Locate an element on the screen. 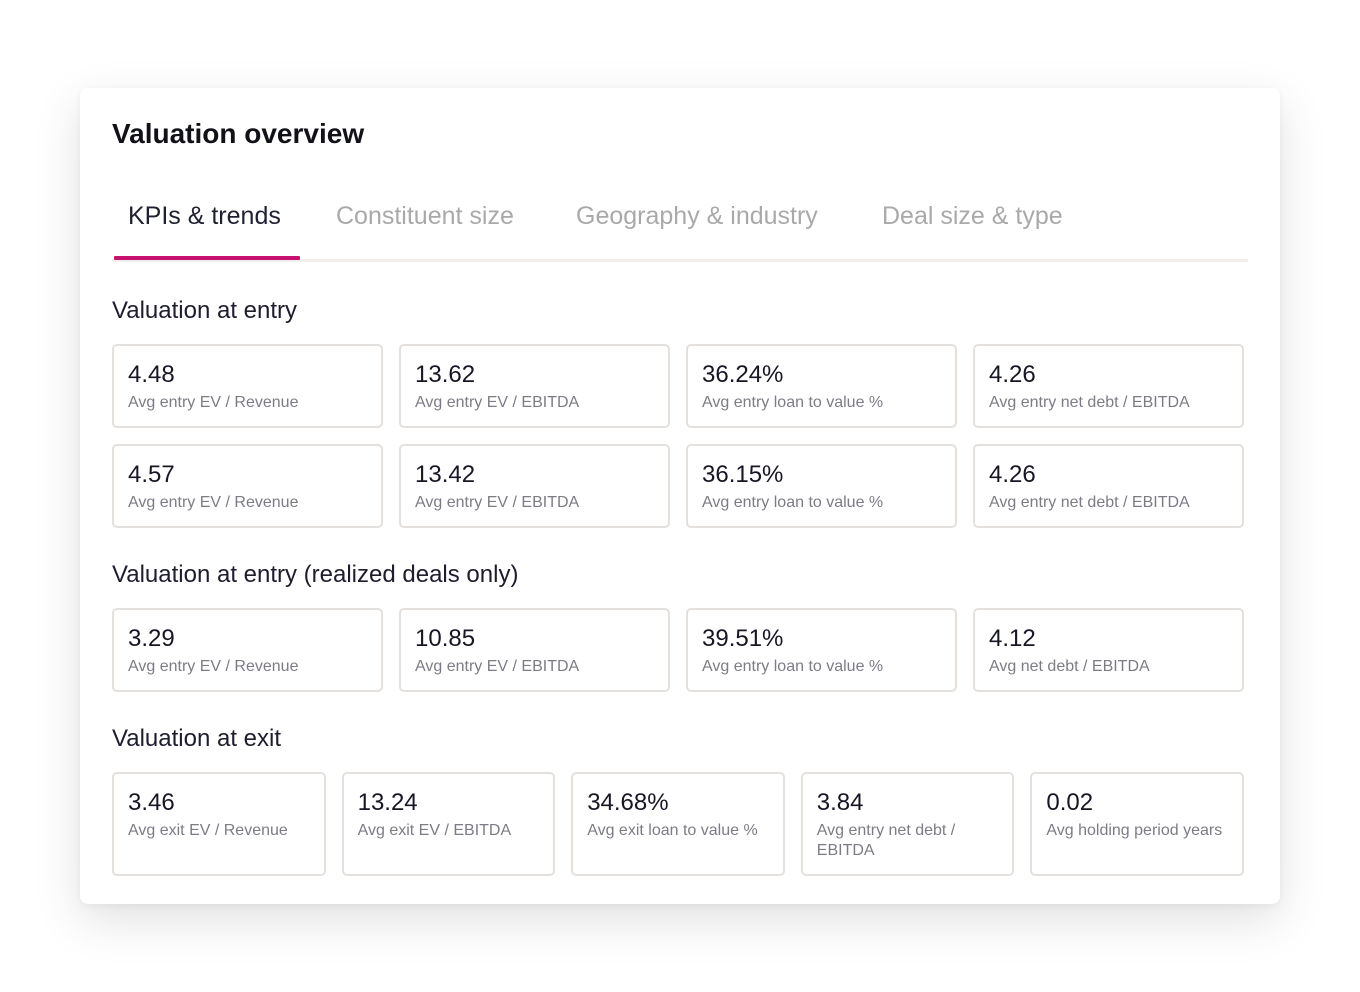 This screenshot has width=1360, height=992. kpi-value: 13.42 is located at coordinates (445, 474).